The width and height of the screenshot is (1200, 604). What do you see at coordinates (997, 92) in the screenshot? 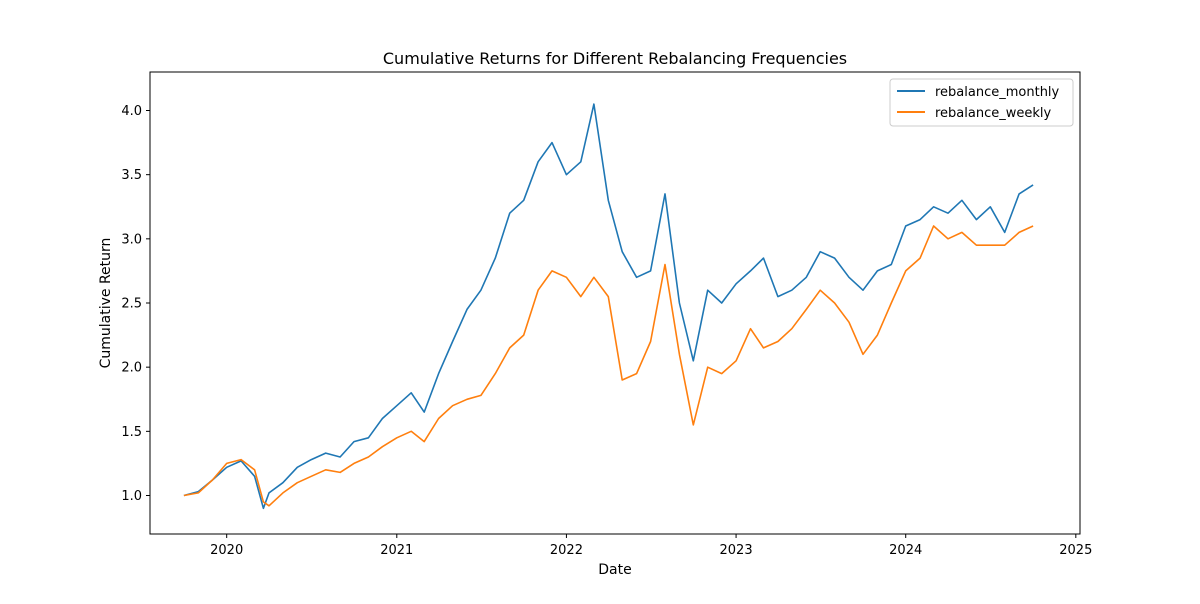
I see `legend-label-rebalance_monthly: rebalance_monthly` at bounding box center [997, 92].